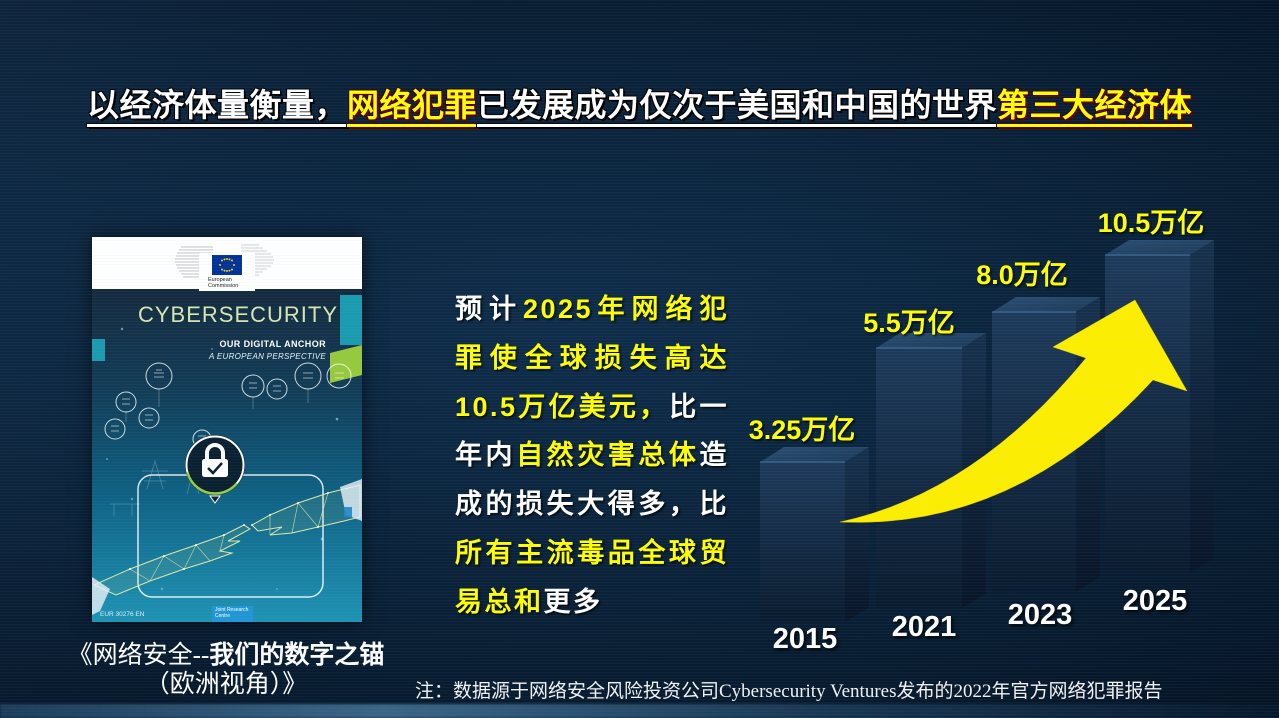  I want to click on year-label-2025: 2025, so click(1155, 601).